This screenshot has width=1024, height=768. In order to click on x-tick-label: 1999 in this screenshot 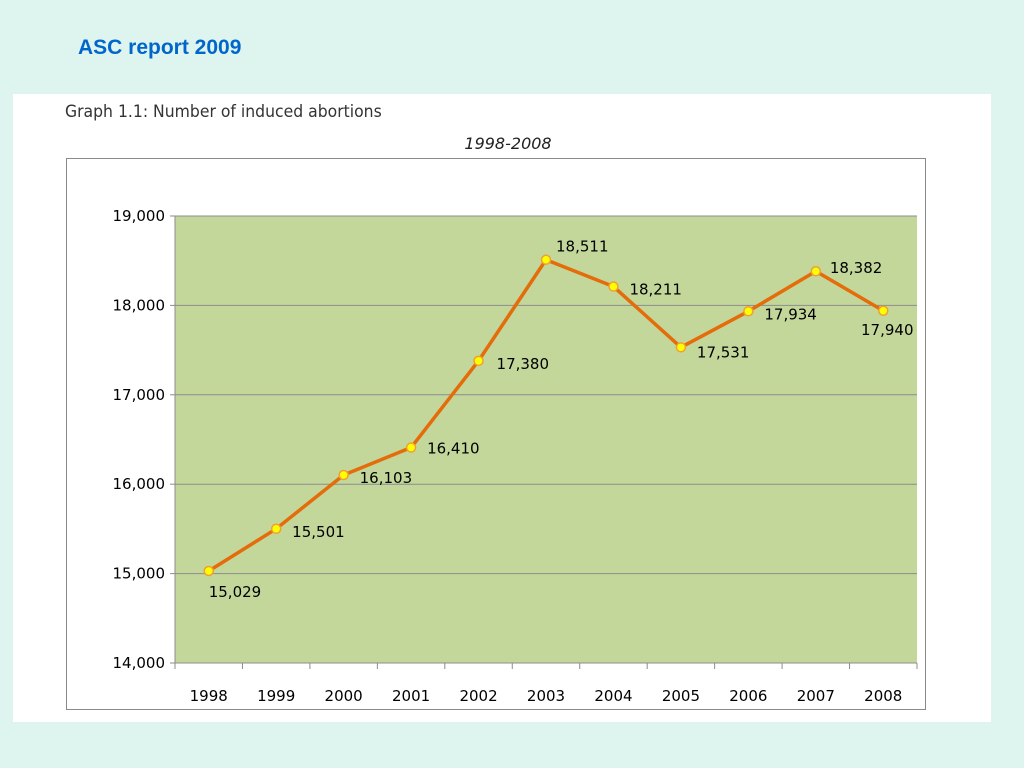, I will do `click(276, 696)`.